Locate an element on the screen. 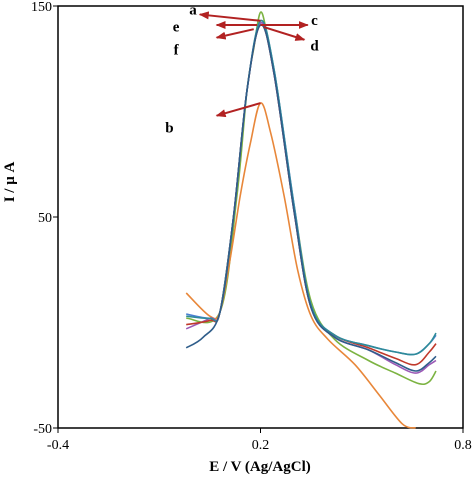  y-axis-ticks: -50 50 150 is located at coordinates (44, 218).